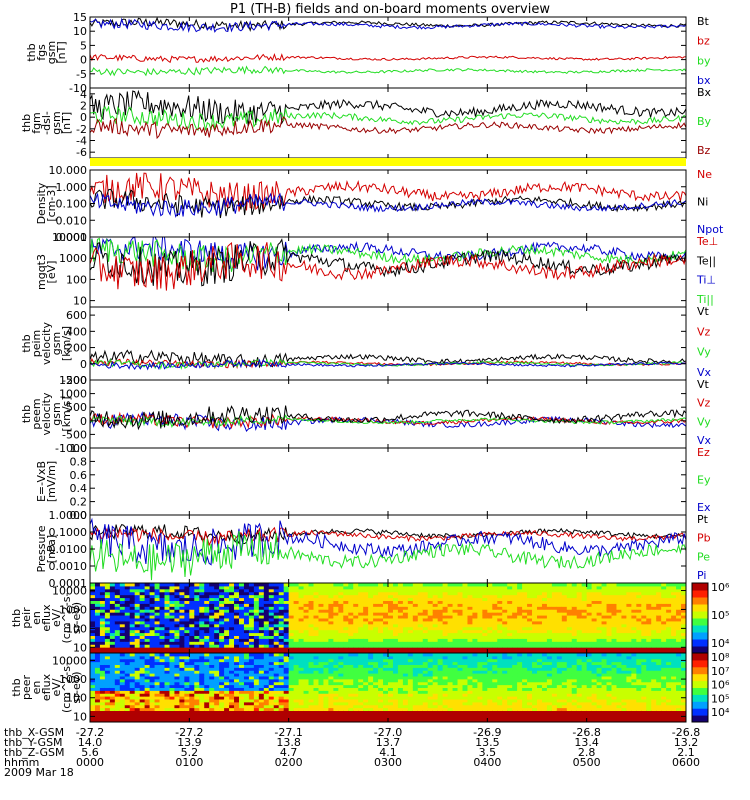 The width and height of the screenshot is (750, 800). What do you see at coordinates (69, 237) in the screenshot?
I see `y-tick-label: 10000` at bounding box center [69, 237].